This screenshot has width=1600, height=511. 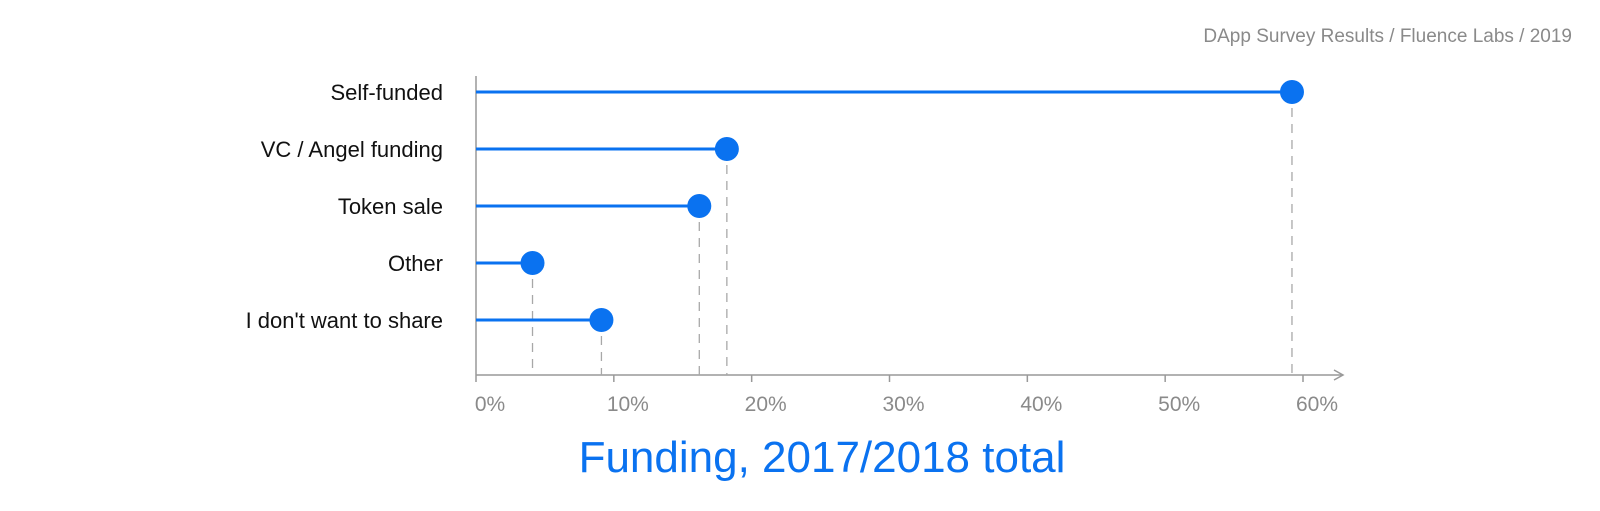 What do you see at coordinates (344, 320) in the screenshot?
I see `category-label: I don't want to share` at bounding box center [344, 320].